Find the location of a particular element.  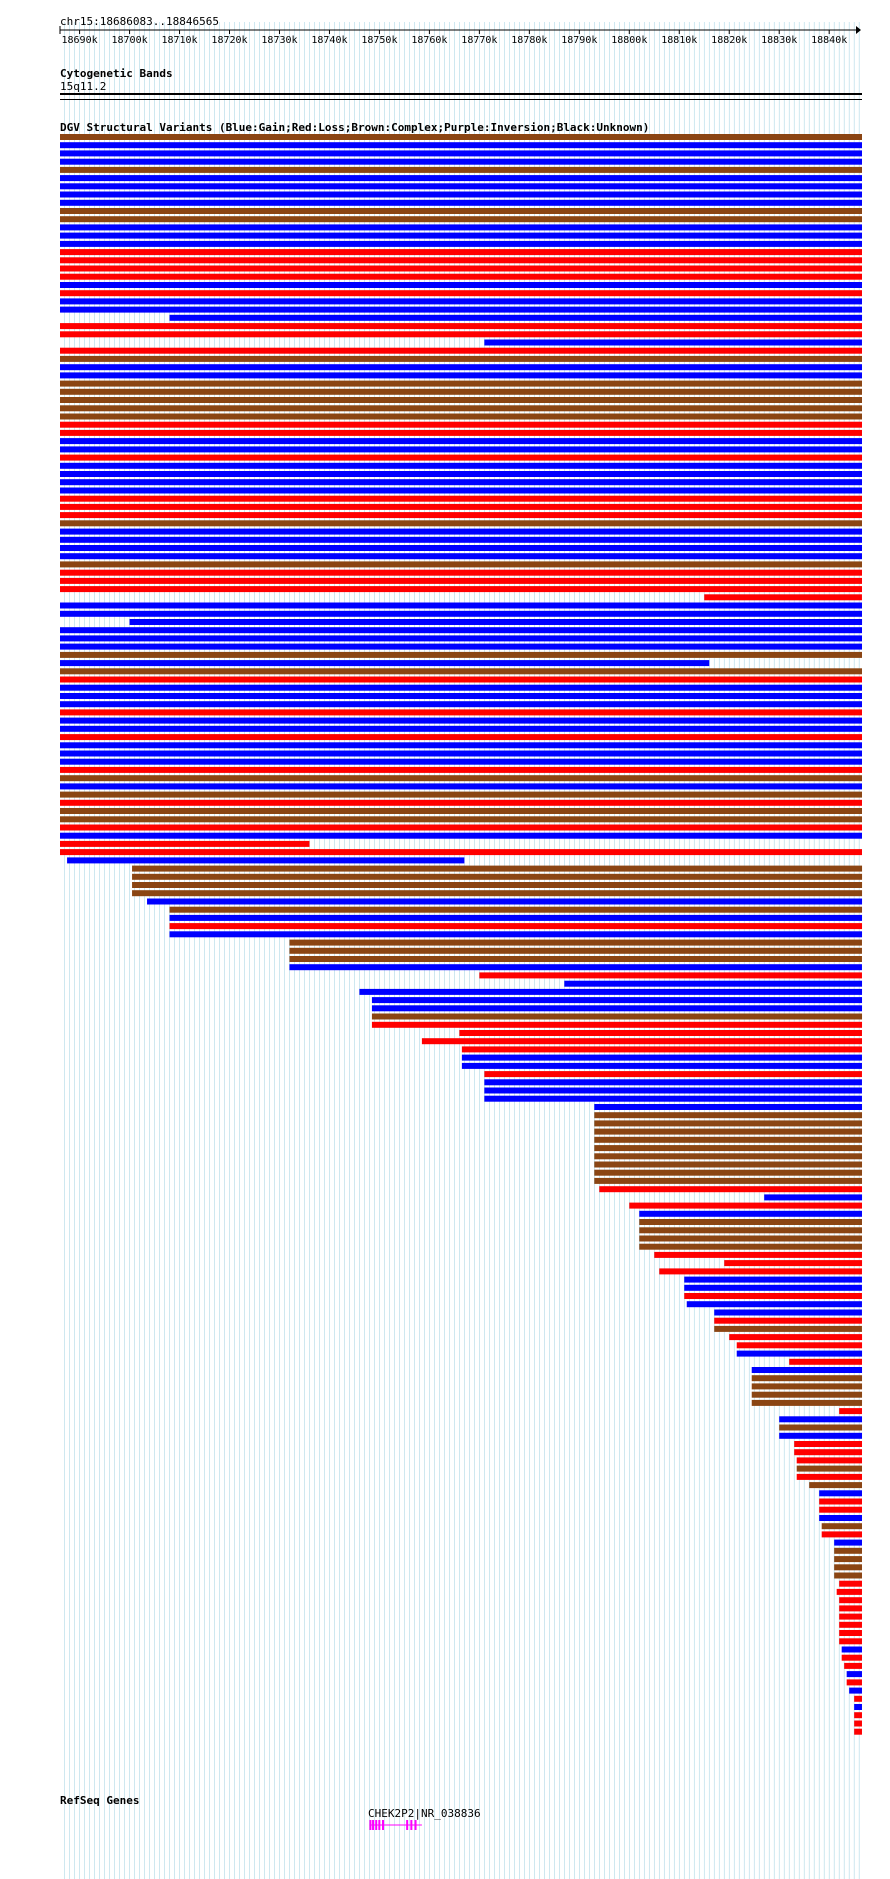

cytoband-bar is located at coordinates (461, 94).